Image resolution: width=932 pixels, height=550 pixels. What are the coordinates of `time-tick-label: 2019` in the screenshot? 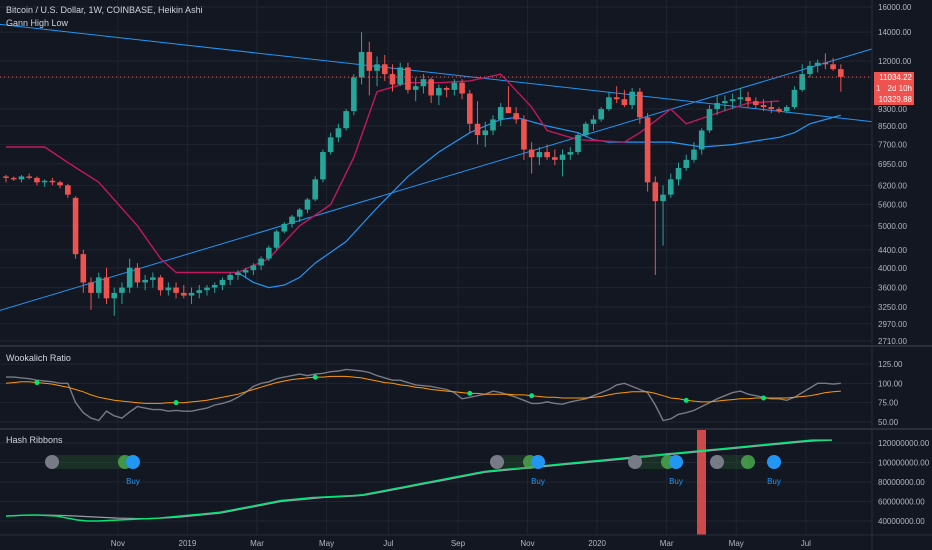 It's located at (188, 543).